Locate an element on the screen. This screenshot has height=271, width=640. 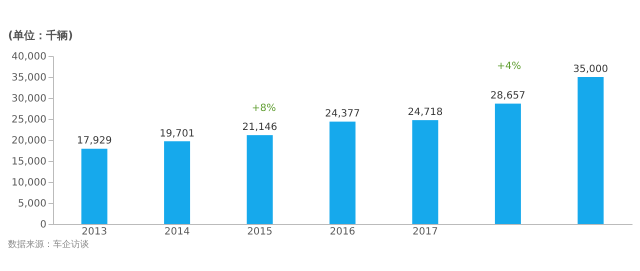
data-label: 28,657 is located at coordinates (508, 96).